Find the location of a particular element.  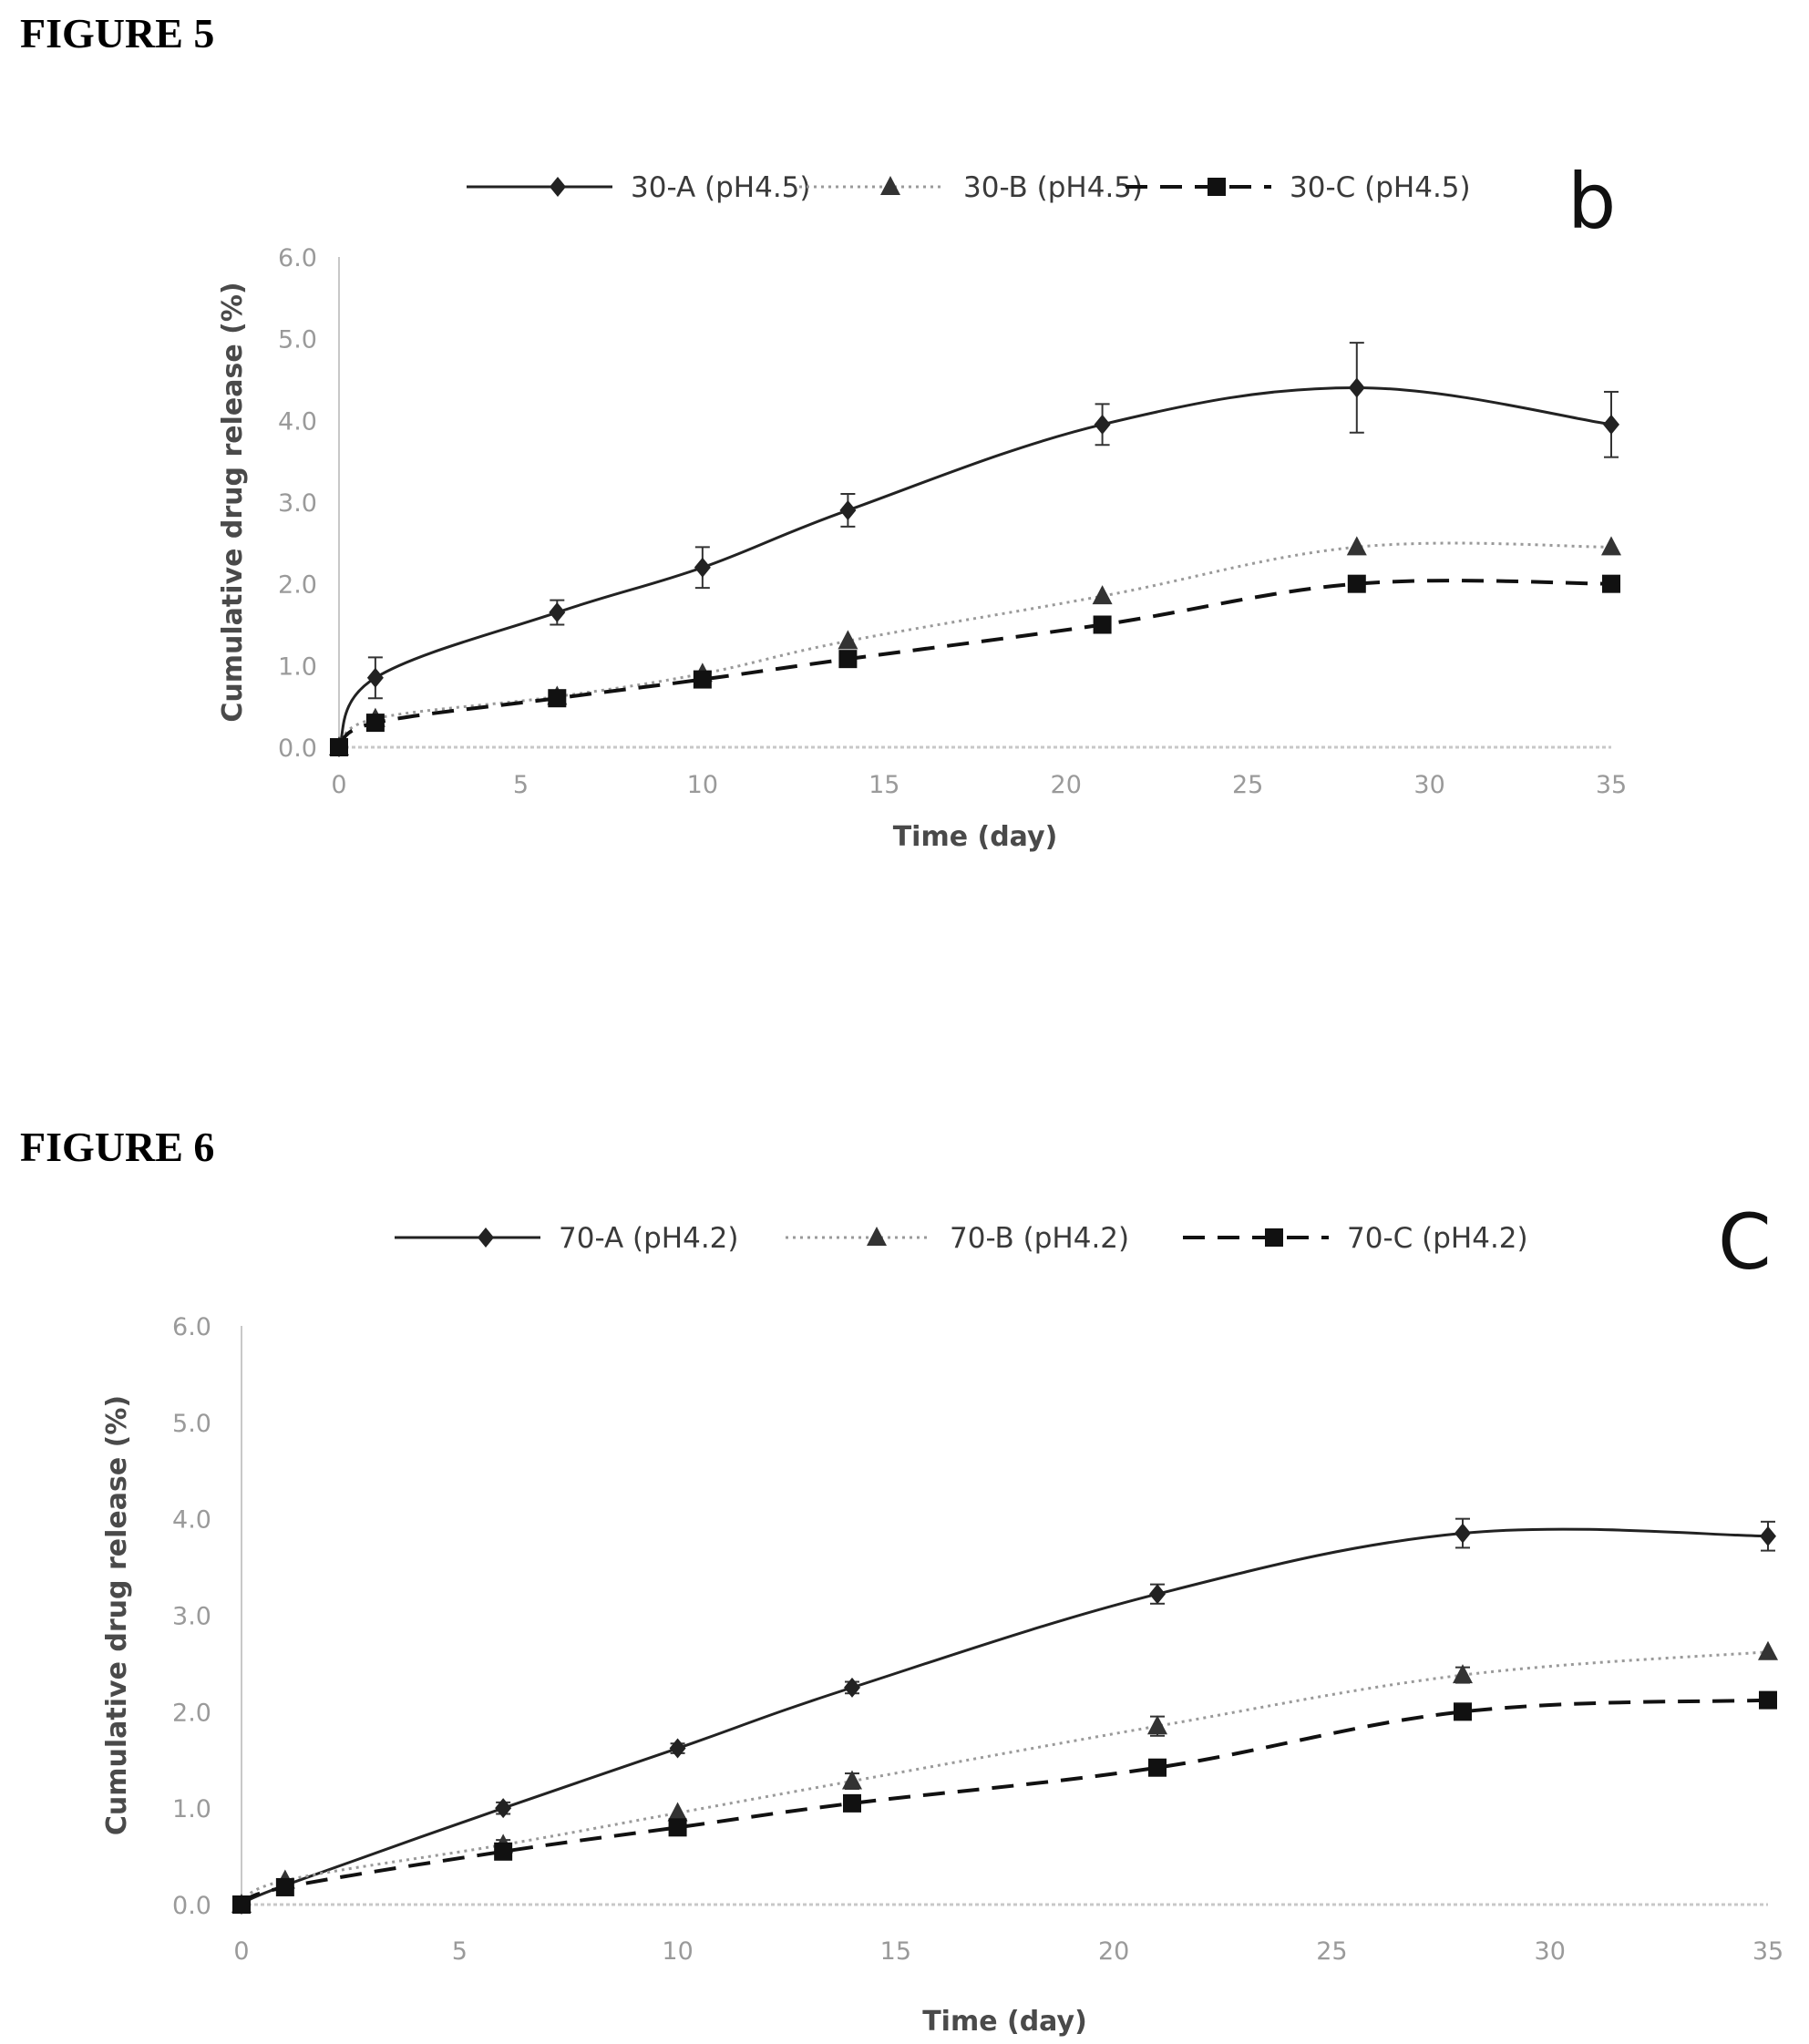

legend-label: 30-B (pH4.5) is located at coordinates (1053, 187).